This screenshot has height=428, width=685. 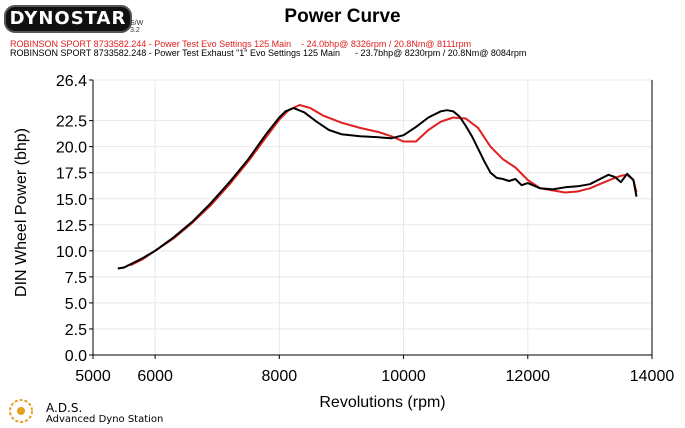 I want to click on y-tick-label: 0.0, so click(x=76, y=356).